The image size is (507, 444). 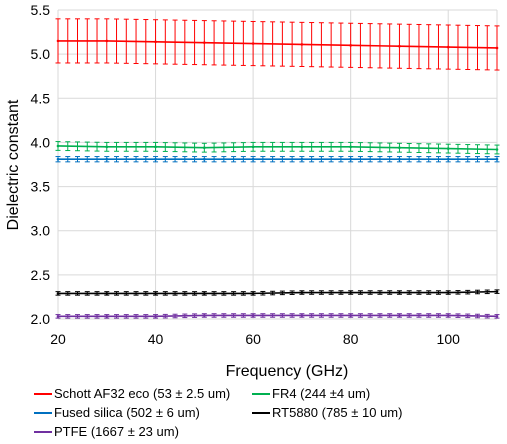 What do you see at coordinates (337, 412) in the screenshot?
I see `legend-label: RT5880 (785 ± 10 um)` at bounding box center [337, 412].